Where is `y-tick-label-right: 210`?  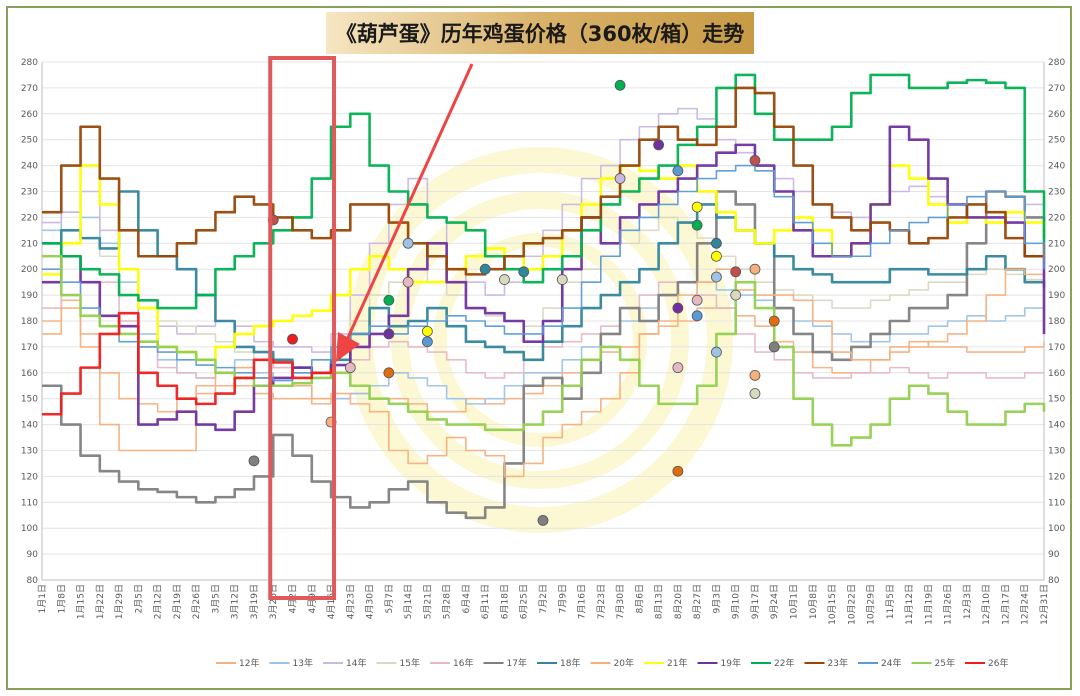 y-tick-label-right: 210 is located at coordinates (1056, 244).